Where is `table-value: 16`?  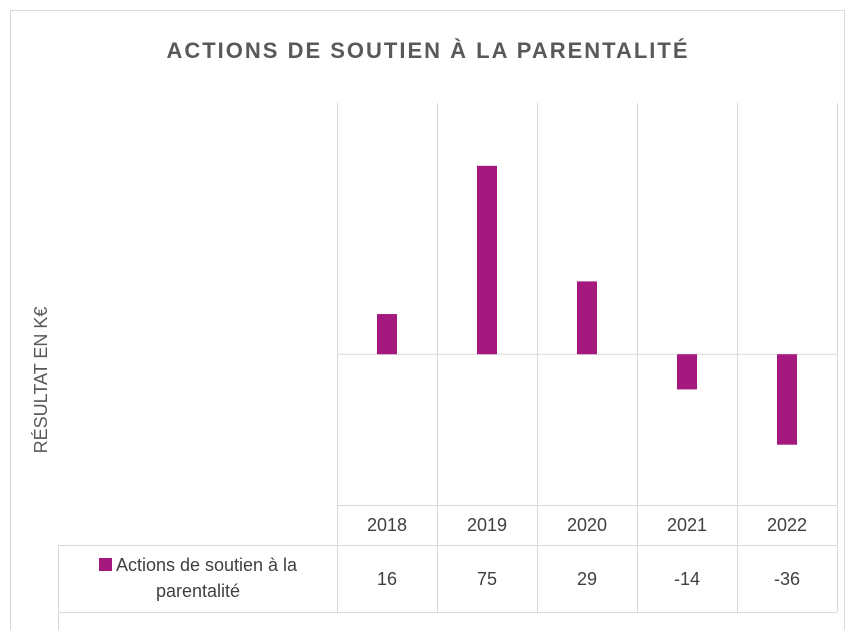 table-value: 16 is located at coordinates (387, 579).